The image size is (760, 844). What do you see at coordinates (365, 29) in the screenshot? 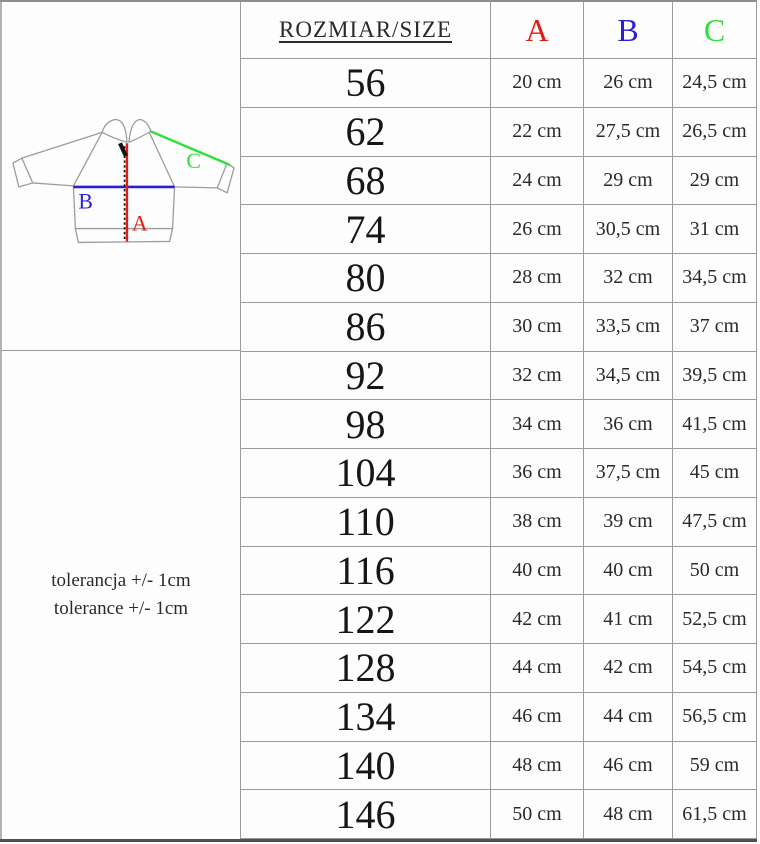
I see `size-column-header: ROZMIAR/SIZE` at bounding box center [365, 29].